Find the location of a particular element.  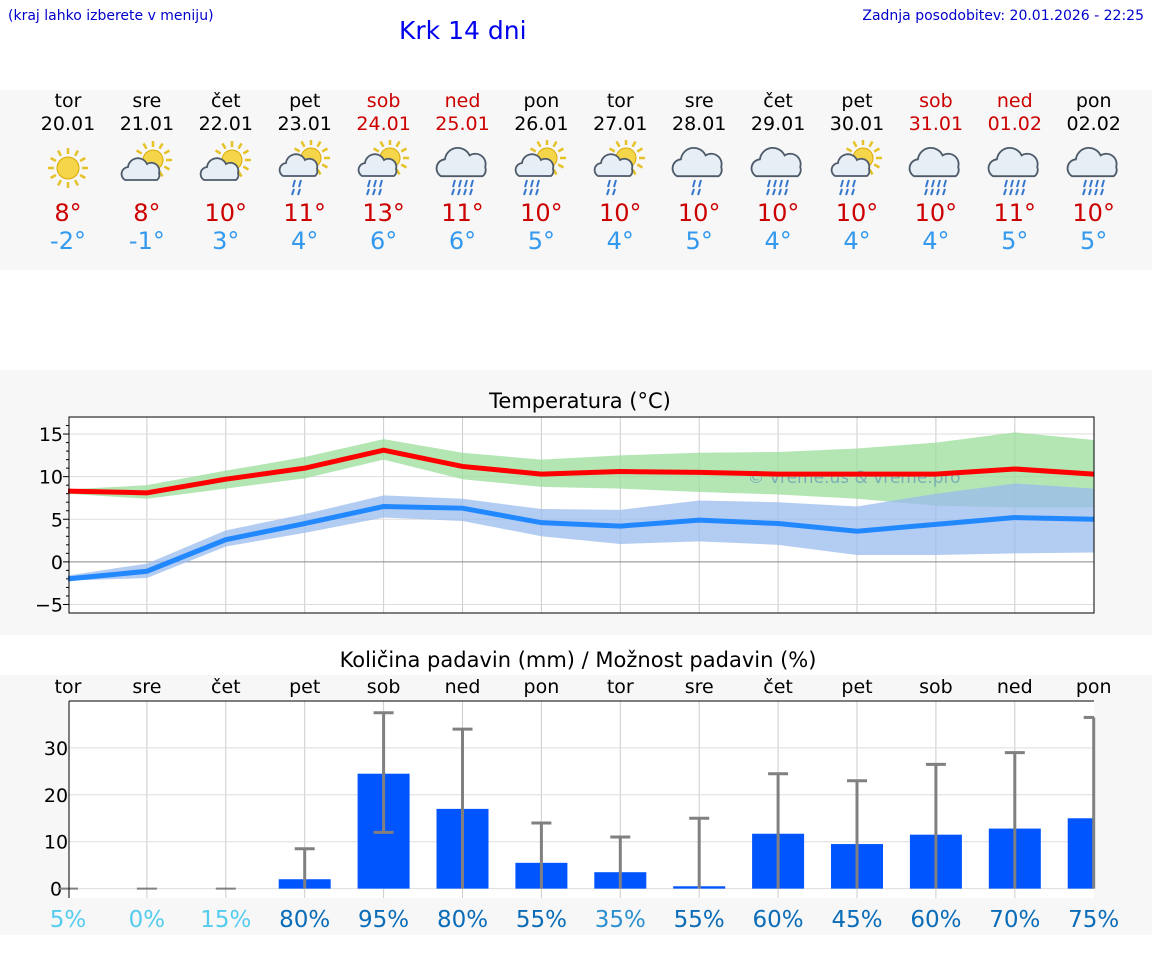

day-date: 28.01 is located at coordinates (699, 124).